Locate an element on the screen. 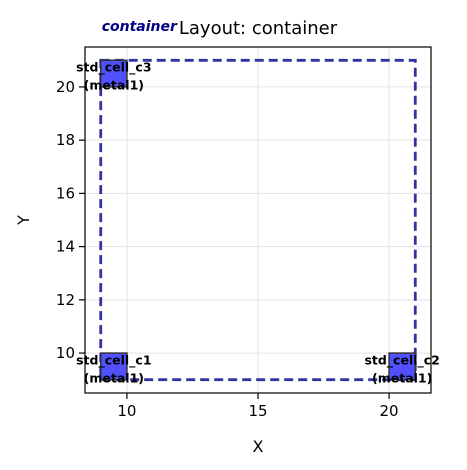  y-tick-label: 18 is located at coordinates (65, 140).